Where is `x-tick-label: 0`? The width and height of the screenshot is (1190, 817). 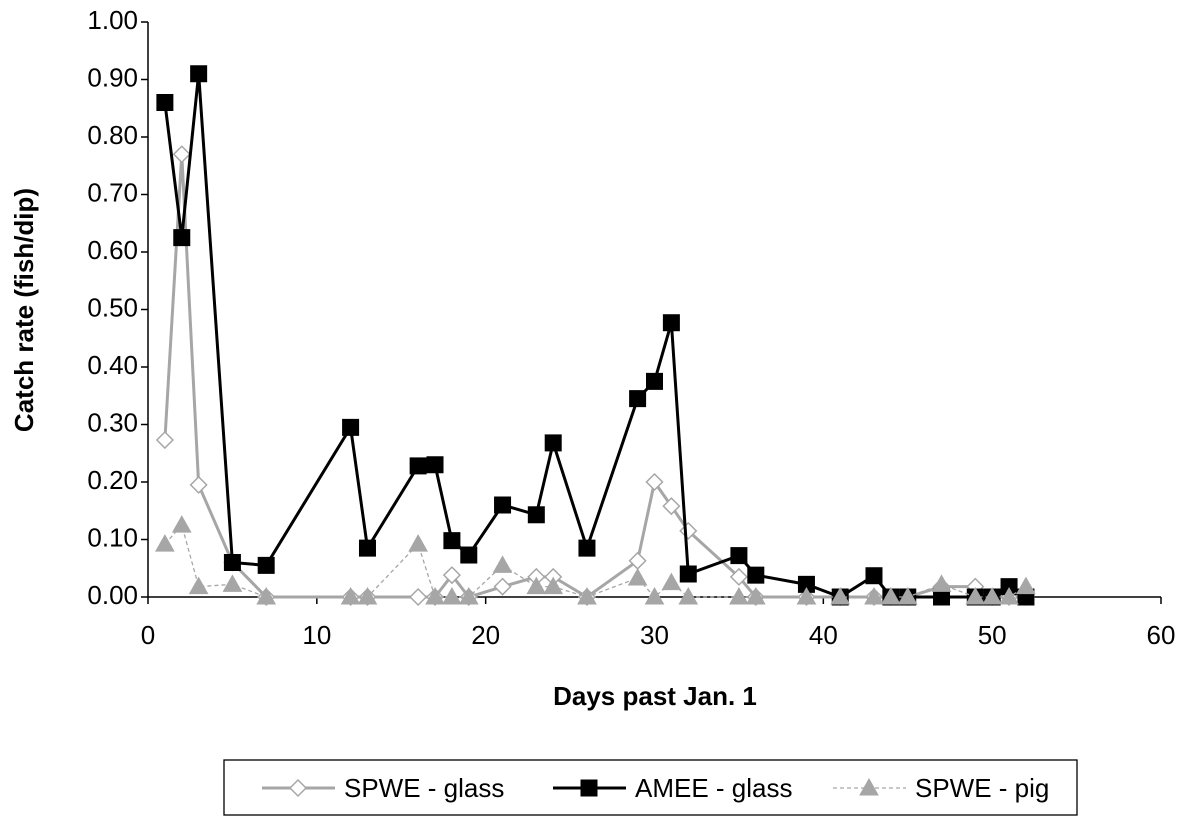
x-tick-label: 0 is located at coordinates (148, 635).